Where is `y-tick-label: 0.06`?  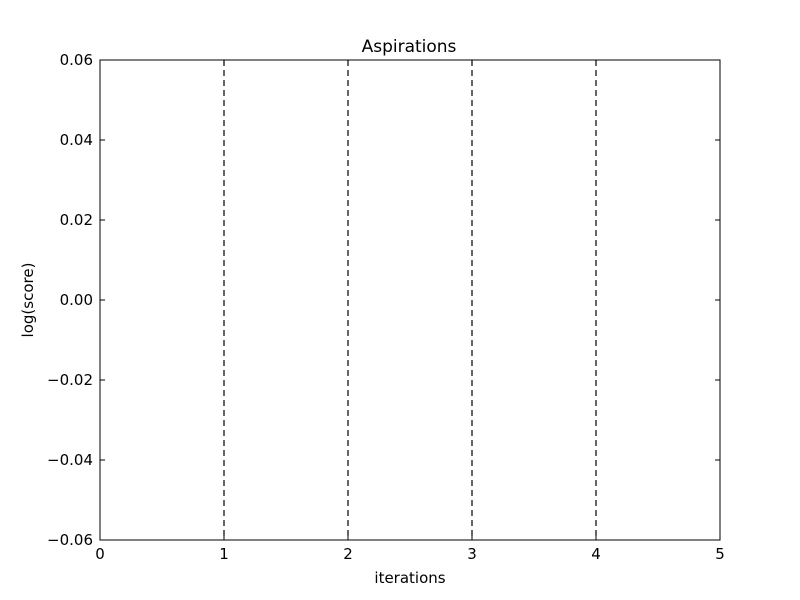
y-tick-label: 0.06 is located at coordinates (76, 60).